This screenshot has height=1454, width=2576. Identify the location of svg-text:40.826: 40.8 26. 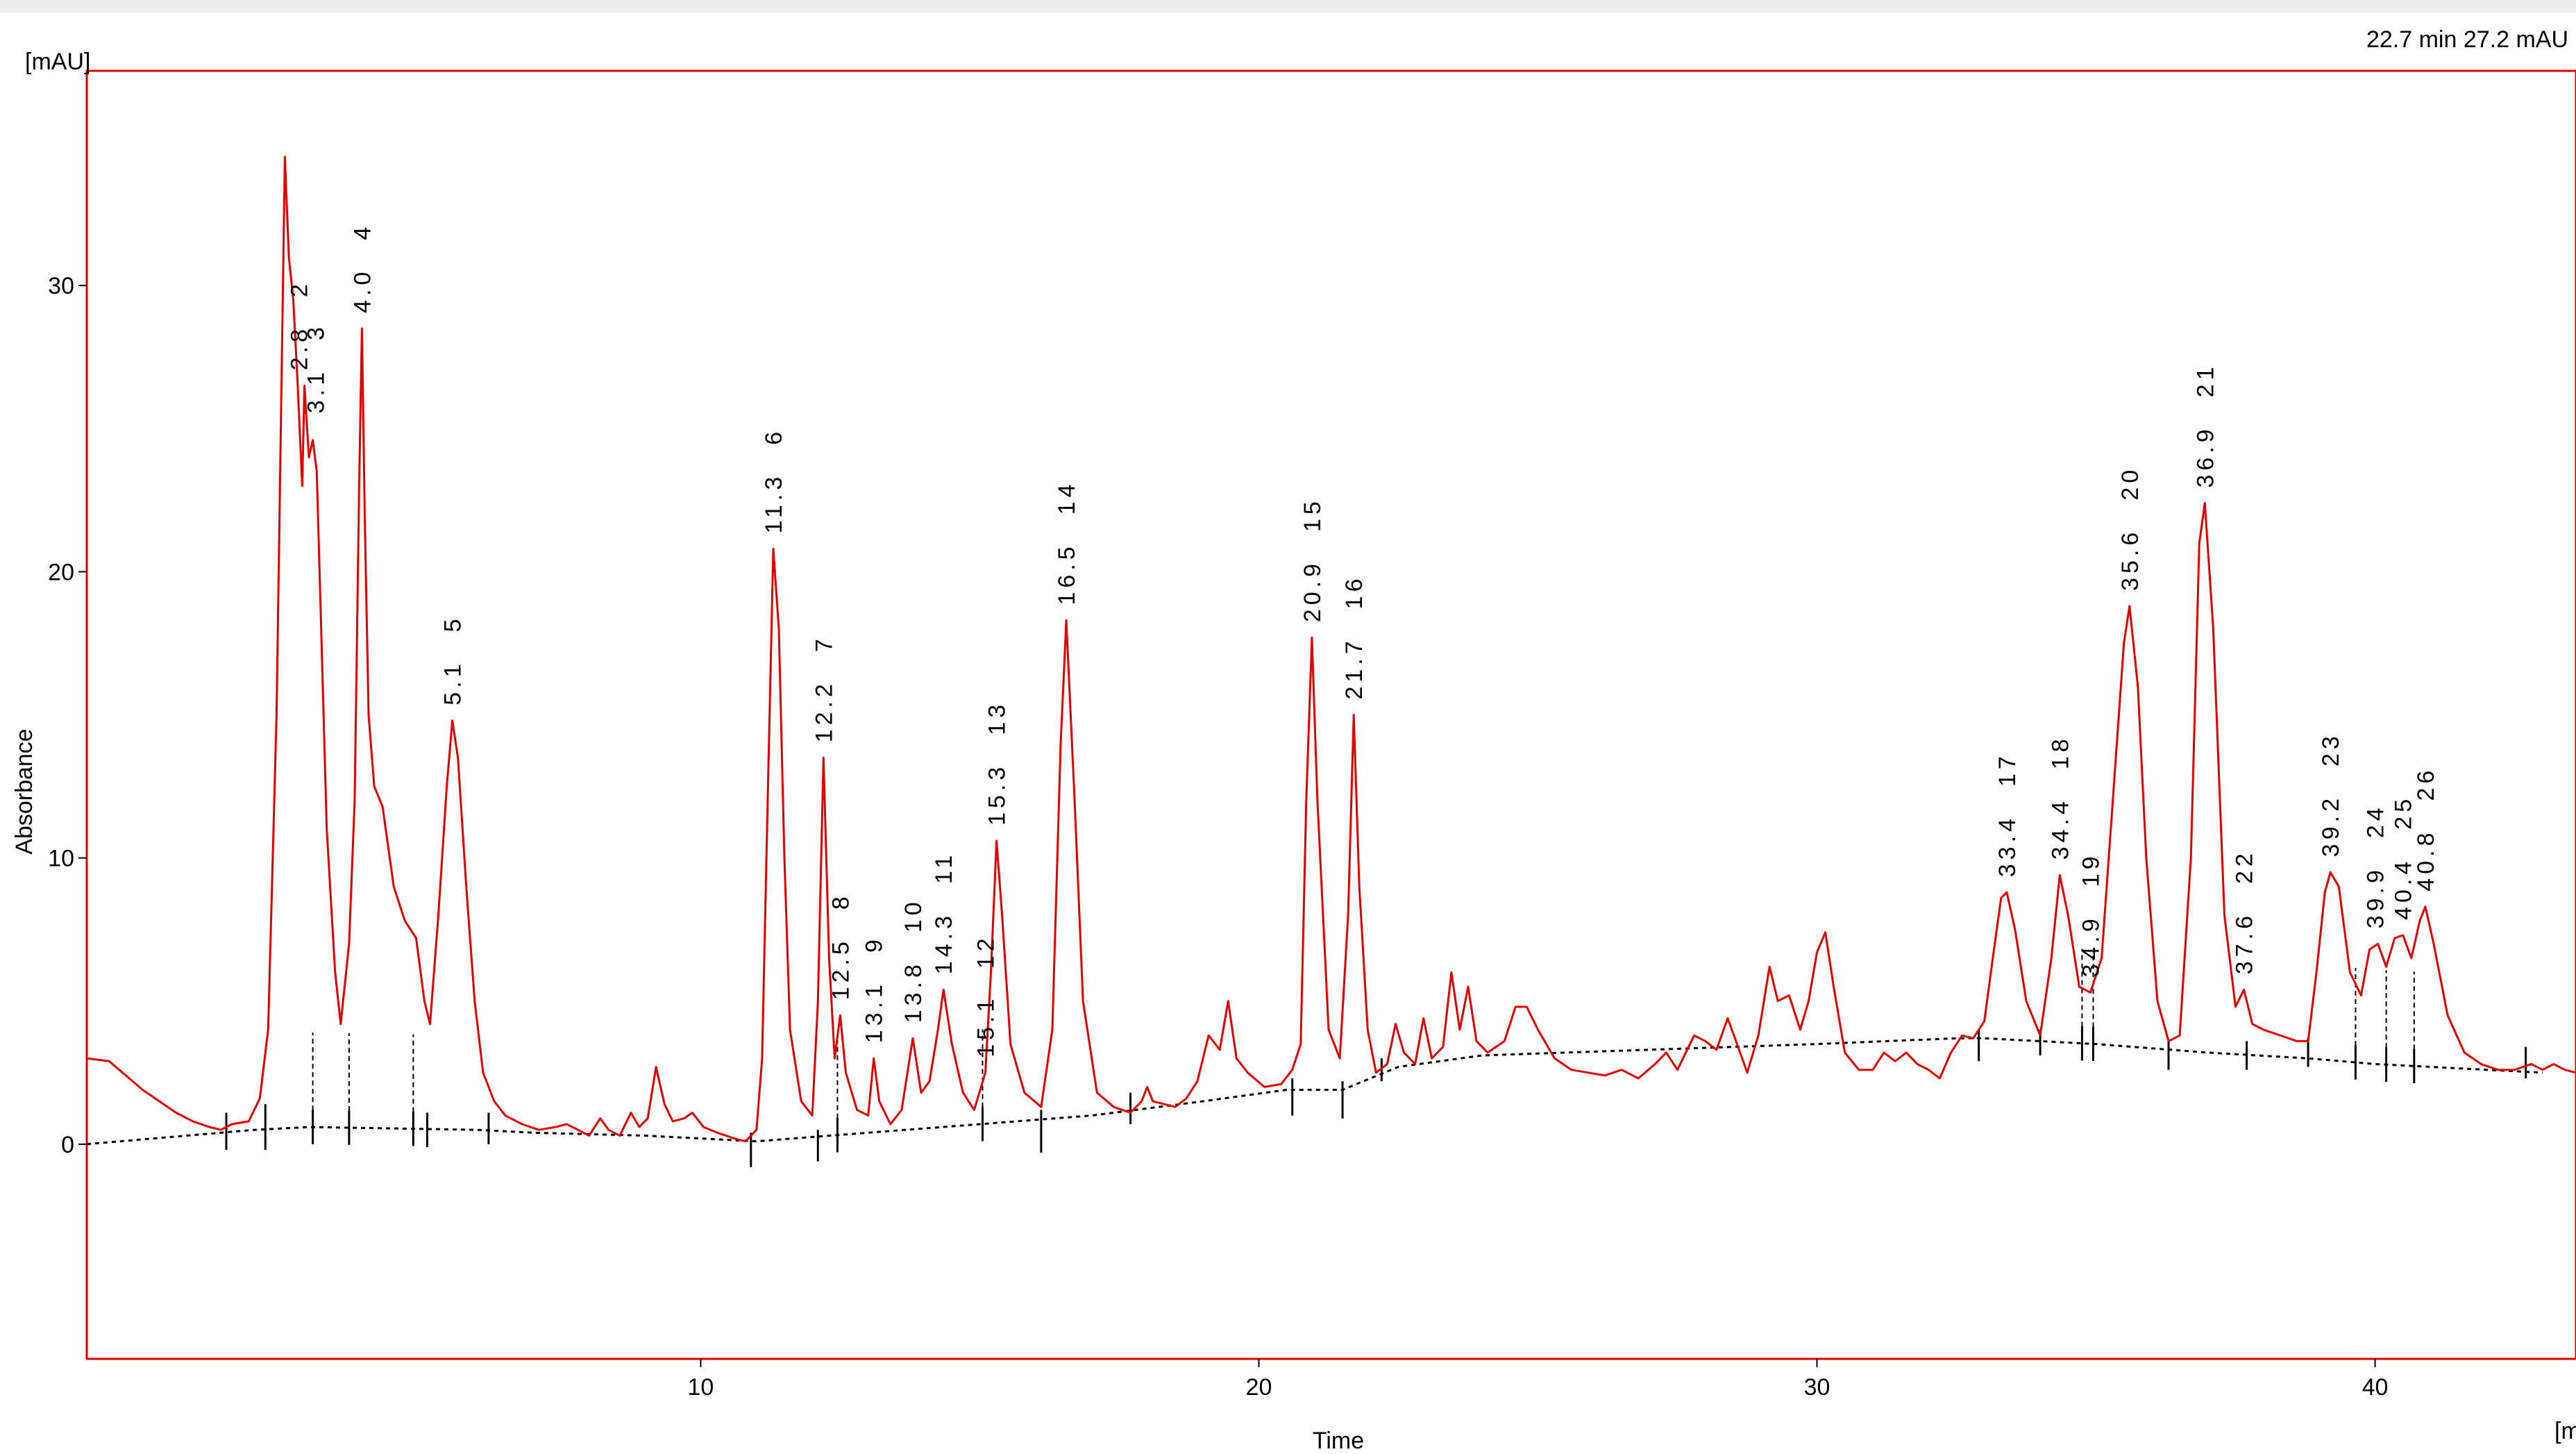
(2426, 829).